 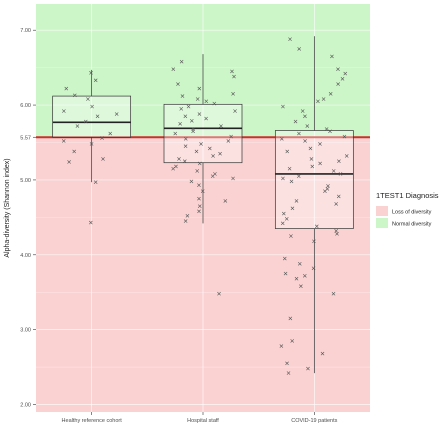 I want to click on legend-label: Normal diversity, so click(x=412, y=225).